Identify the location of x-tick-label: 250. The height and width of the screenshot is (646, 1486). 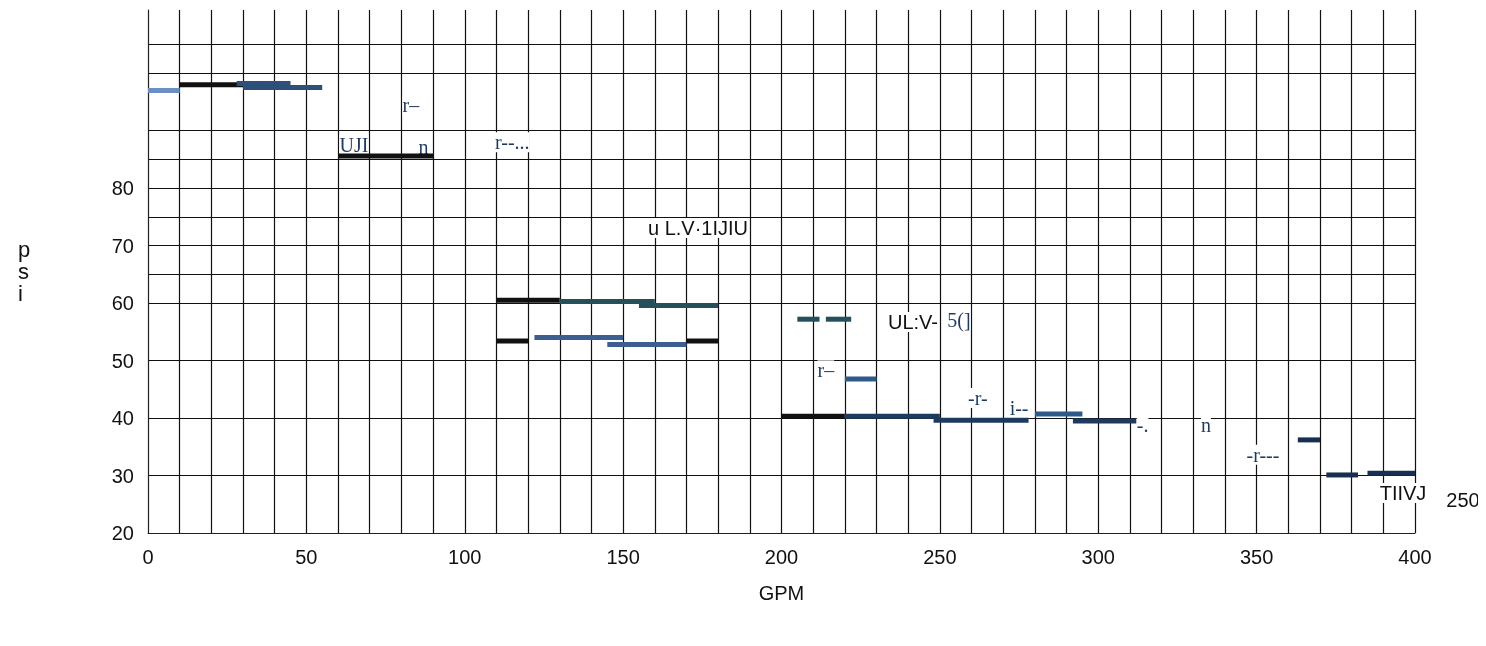
(940, 557).